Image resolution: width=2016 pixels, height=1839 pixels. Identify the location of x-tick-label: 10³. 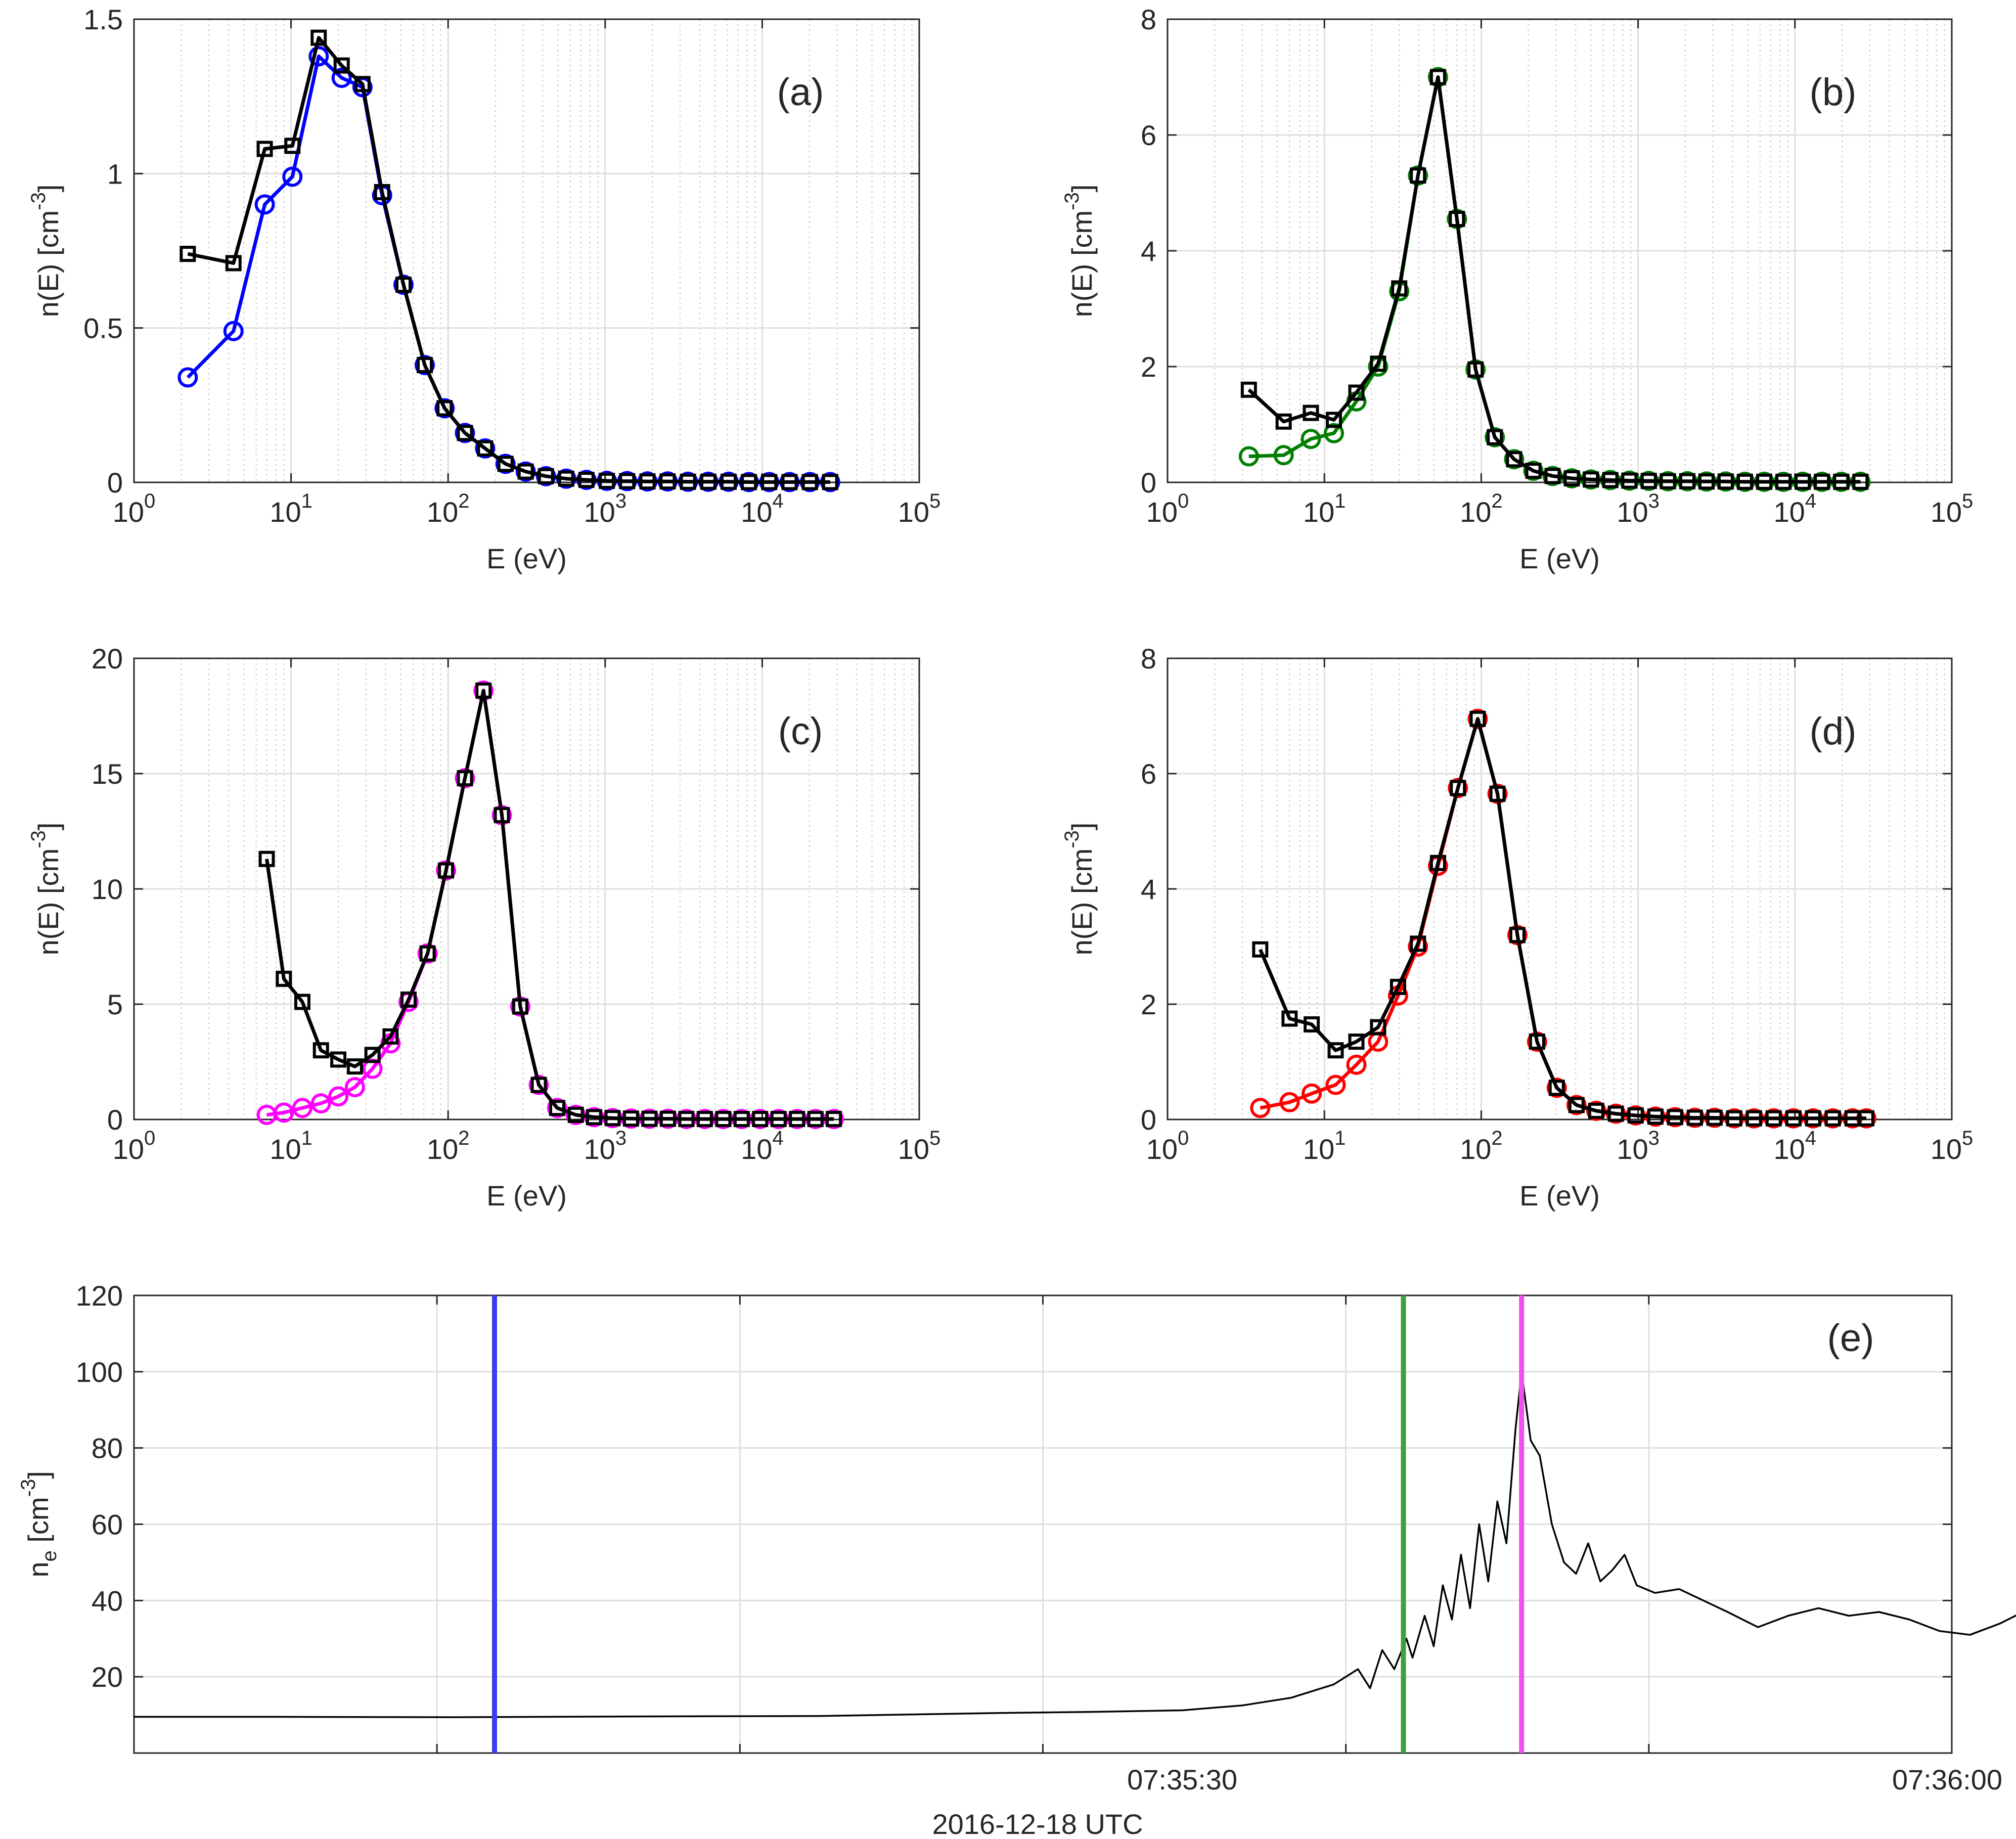
(605, 1146).